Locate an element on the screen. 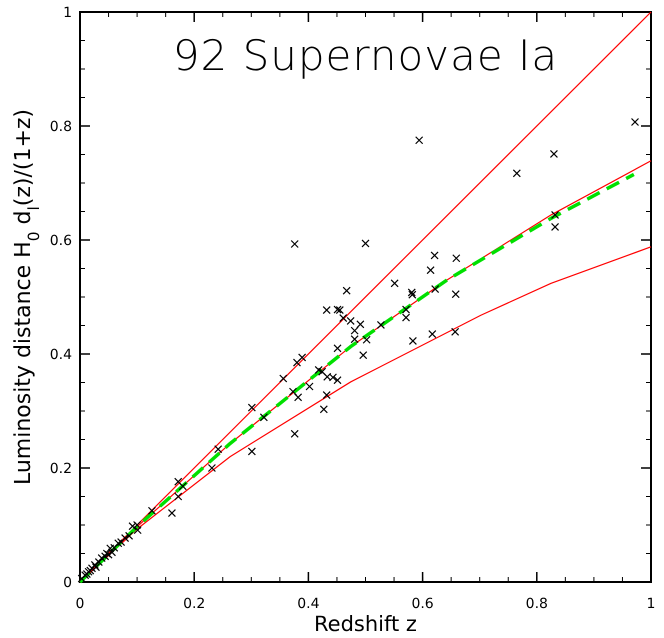  x-axis-title: Redshift z is located at coordinates (365, 624).